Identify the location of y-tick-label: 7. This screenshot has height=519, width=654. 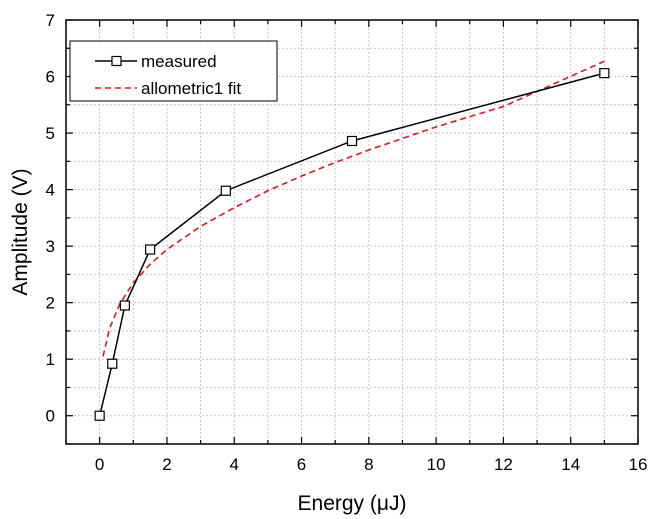
(50, 20).